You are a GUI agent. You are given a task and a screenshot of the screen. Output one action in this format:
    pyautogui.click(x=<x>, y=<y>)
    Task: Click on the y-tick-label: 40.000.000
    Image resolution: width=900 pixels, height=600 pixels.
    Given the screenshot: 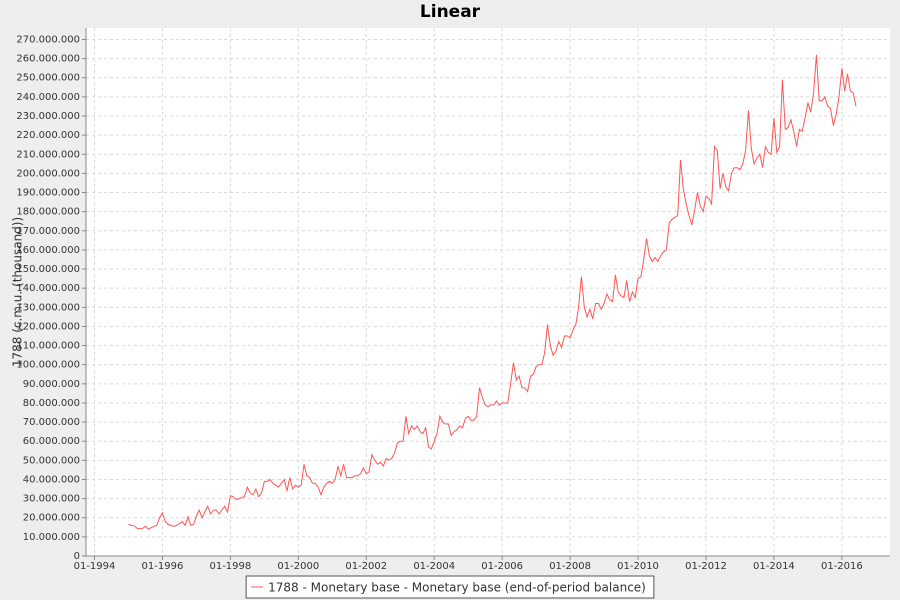 What is the action you would take?
    pyautogui.click(x=51, y=479)
    